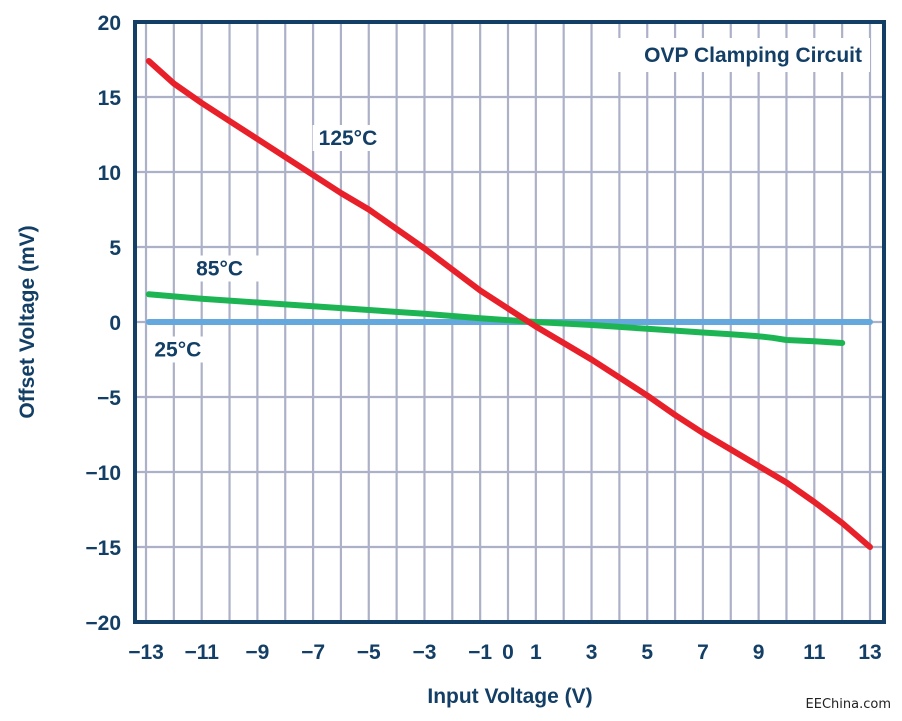 This screenshot has height=721, width=902. What do you see at coordinates (759, 652) in the screenshot?
I see `x-tick-label: 9` at bounding box center [759, 652].